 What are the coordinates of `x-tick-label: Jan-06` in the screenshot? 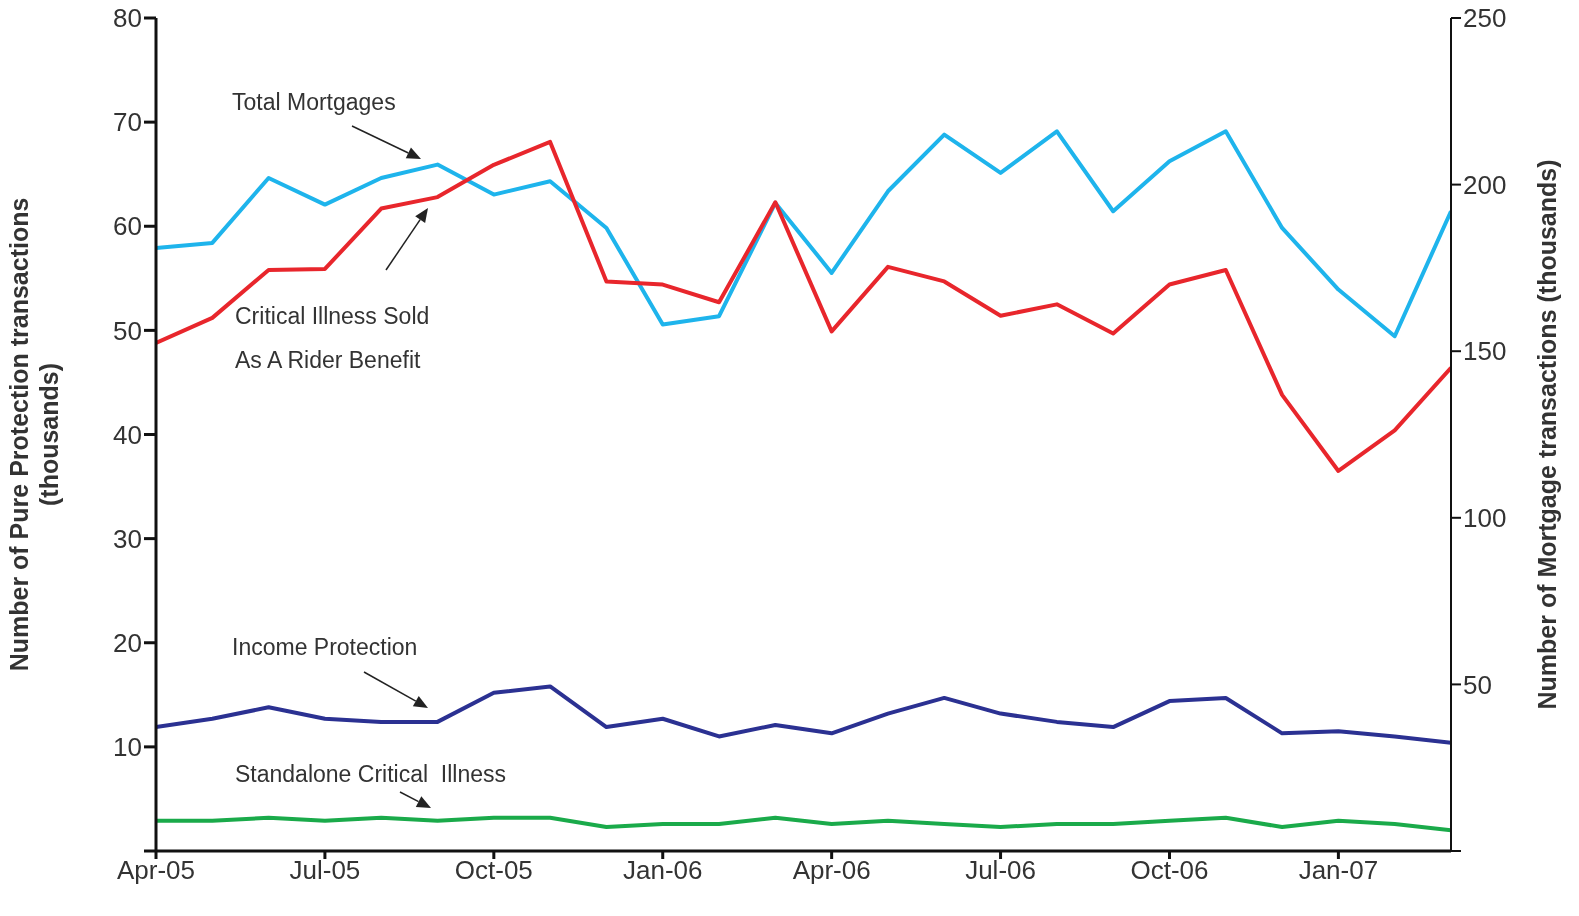 It's located at (662, 870).